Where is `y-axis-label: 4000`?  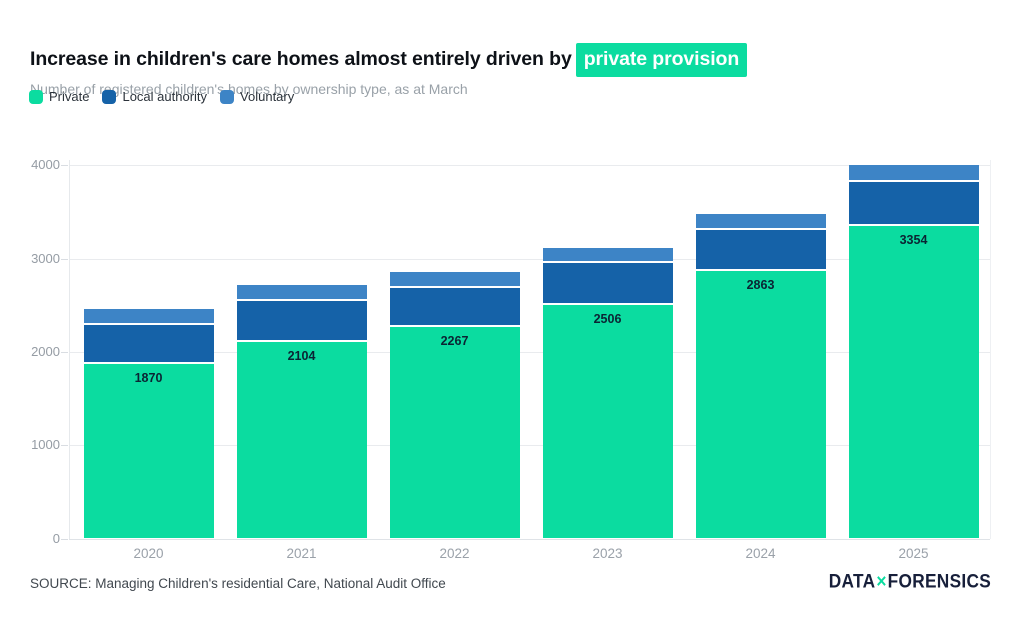
y-axis-label: 4000 is located at coordinates (45, 165).